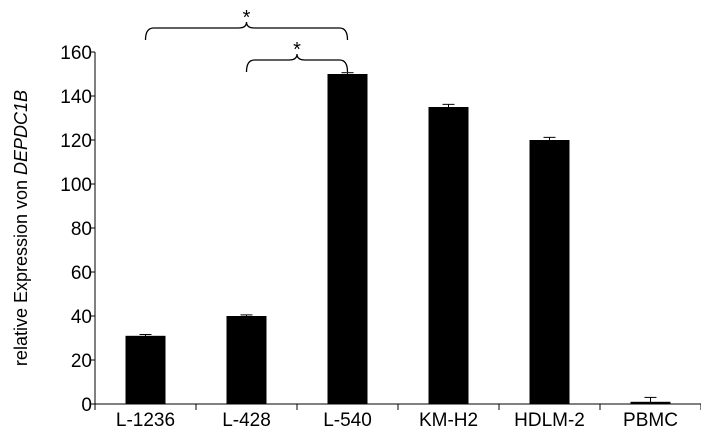 Image resolution: width=701 pixels, height=432 pixels. What do you see at coordinates (76, 97) in the screenshot?
I see `y-tick-label: 140` at bounding box center [76, 97].